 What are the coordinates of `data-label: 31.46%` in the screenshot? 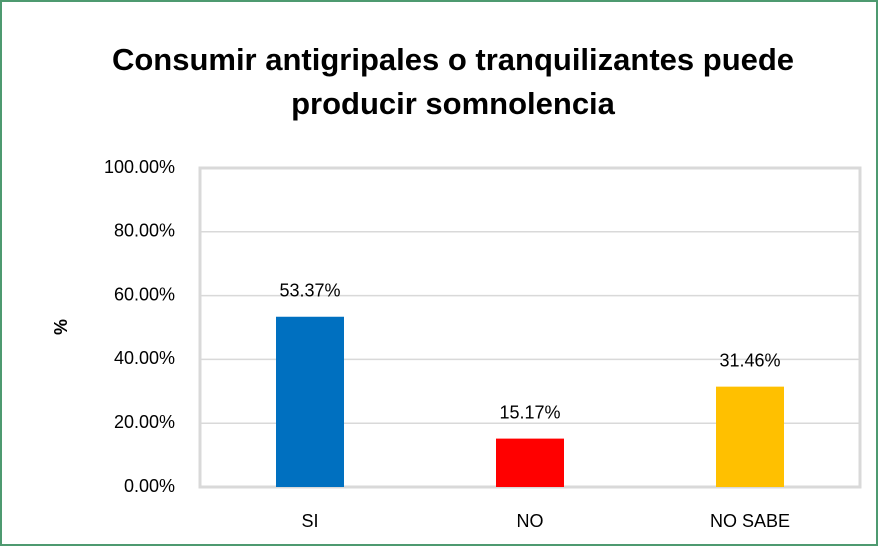 It's located at (749, 360).